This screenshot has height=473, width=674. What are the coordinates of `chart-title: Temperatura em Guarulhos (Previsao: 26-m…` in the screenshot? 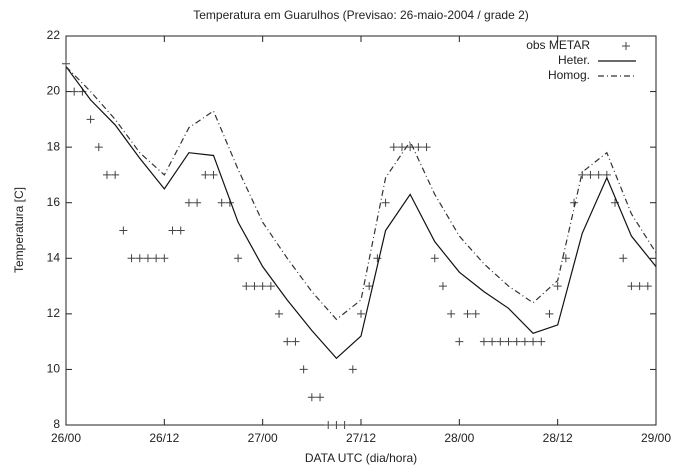 It's located at (361, 15).